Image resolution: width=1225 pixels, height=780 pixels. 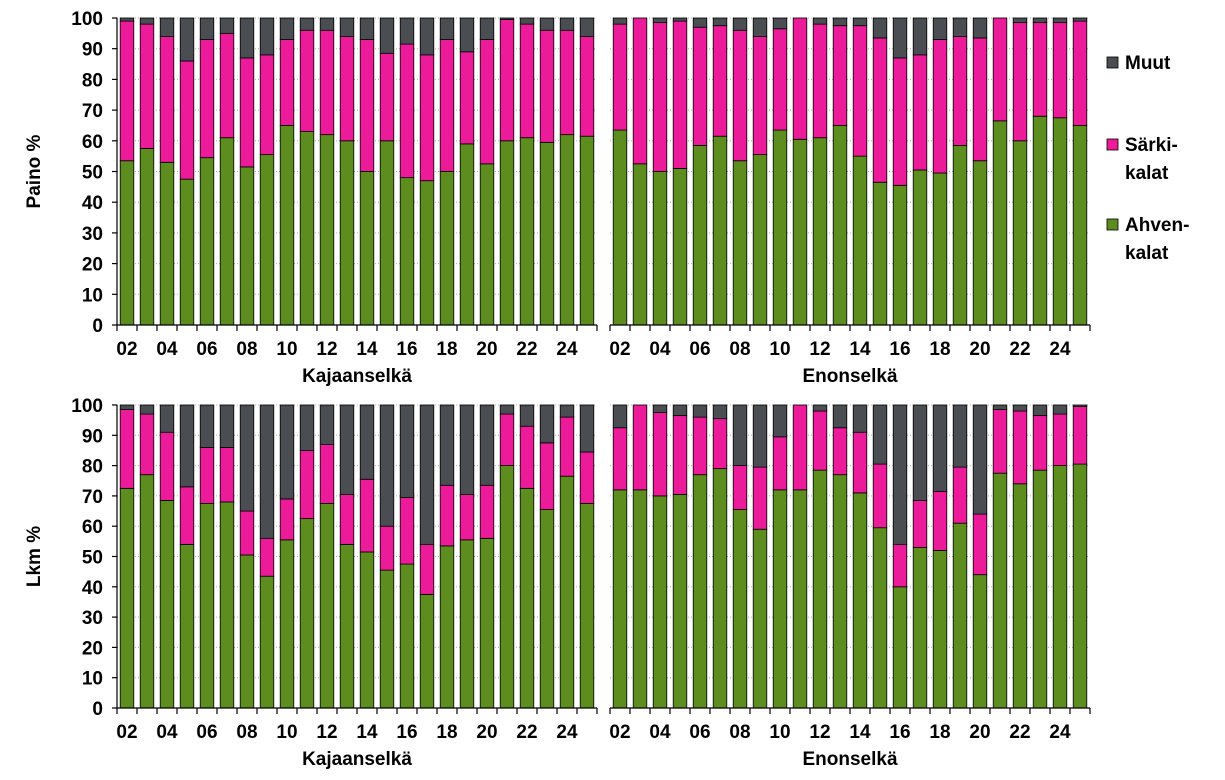 I want to click on x-axis-title: Enonselkä, so click(x=849, y=376).